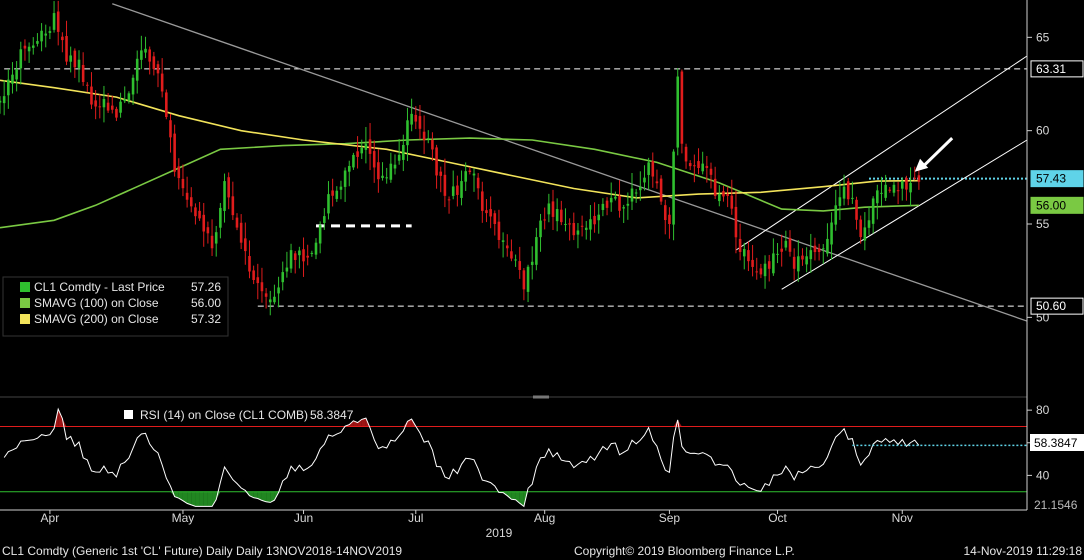 This screenshot has width=1084, height=560. Describe the element at coordinates (1051, 205) in the screenshot. I see `price-tag-label: 56.00` at that location.